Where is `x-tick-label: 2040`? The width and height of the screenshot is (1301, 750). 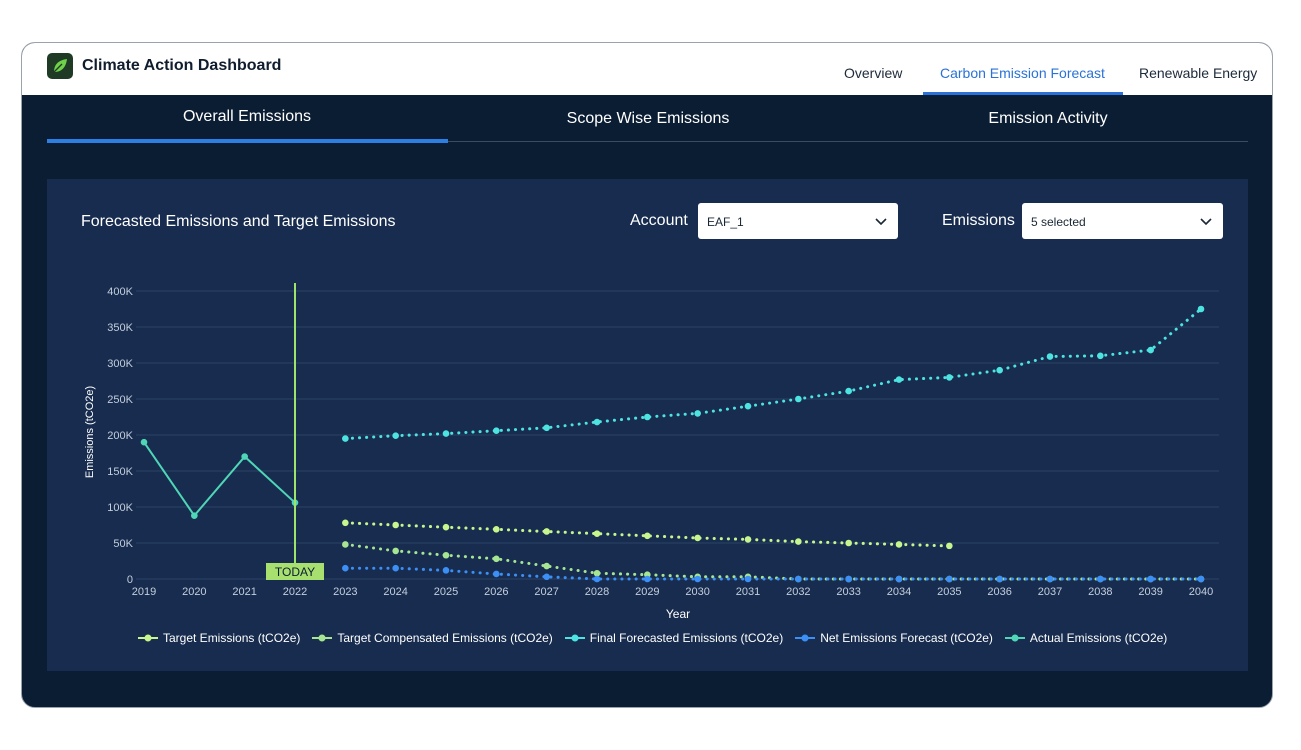
x-tick-label: 2040 is located at coordinates (1201, 592).